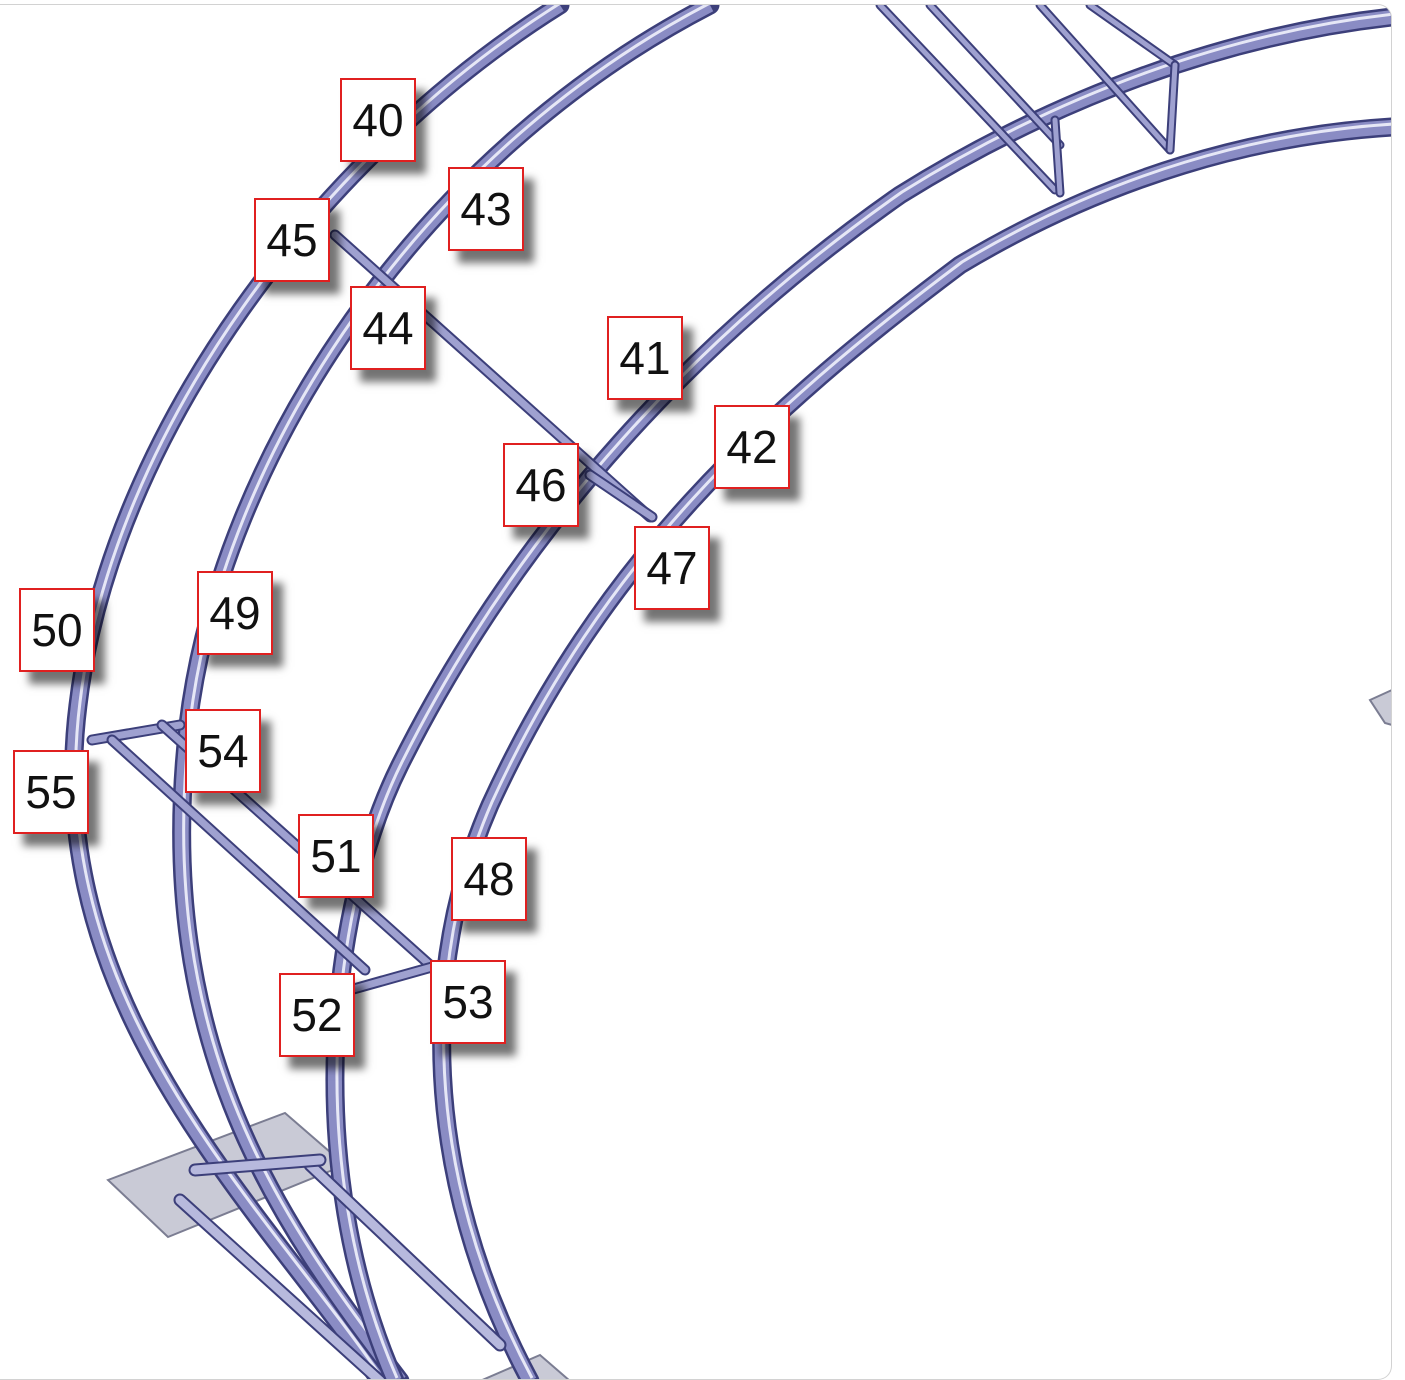  Describe the element at coordinates (492, 376) in the screenshot. I see `brace-upper-diagonal` at that location.